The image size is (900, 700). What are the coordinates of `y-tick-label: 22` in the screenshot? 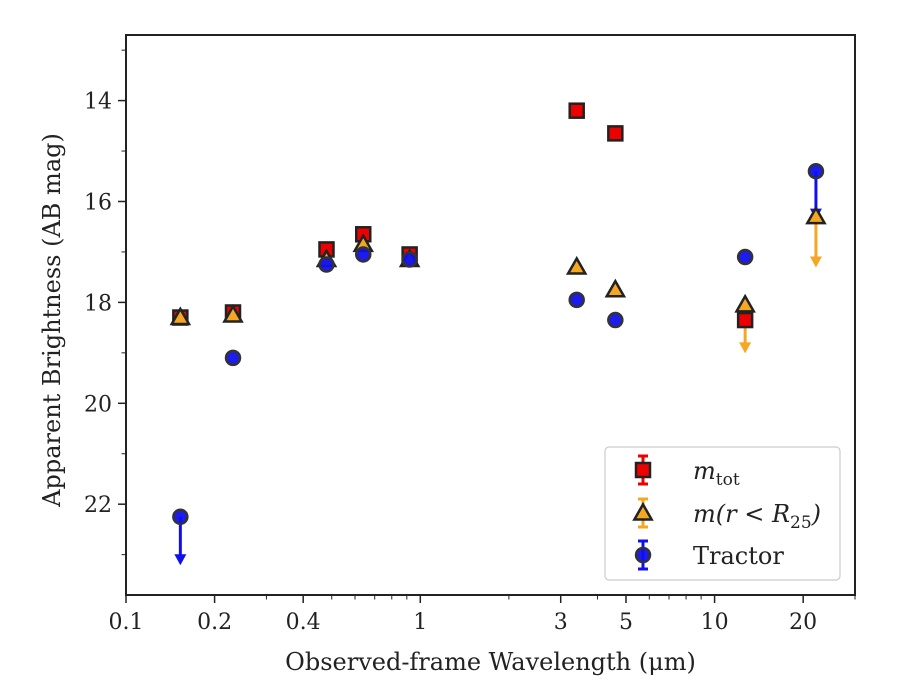 It's located at (98, 505).